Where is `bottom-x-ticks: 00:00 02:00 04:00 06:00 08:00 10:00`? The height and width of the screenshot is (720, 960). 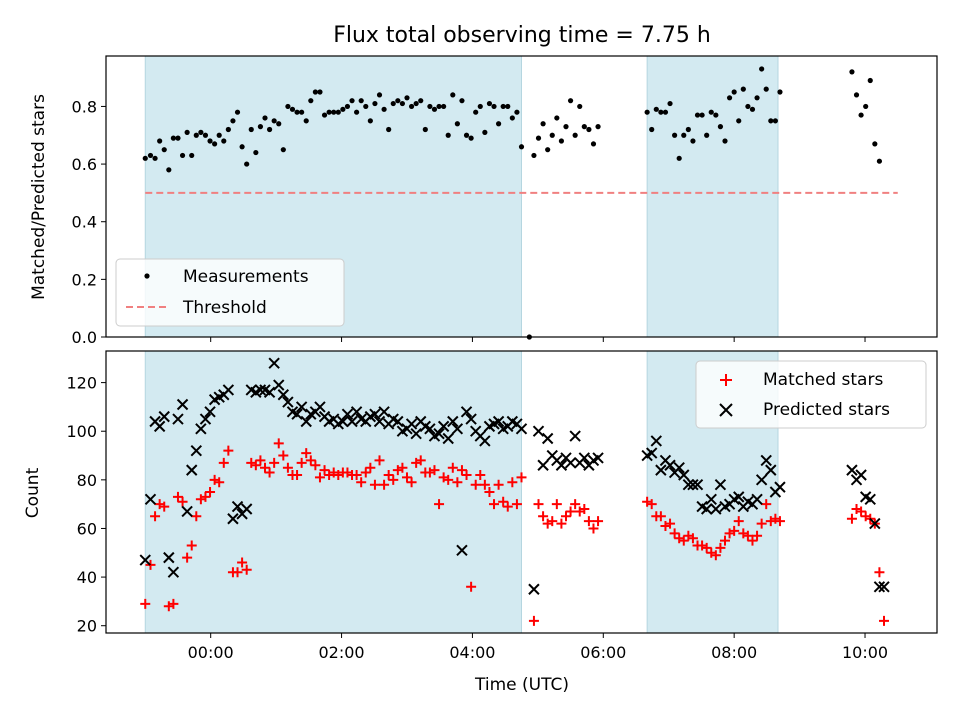
bottom-x-ticks: 00:00 02:00 04:00 06:00 08:00 10:00 is located at coordinates (538, 647).